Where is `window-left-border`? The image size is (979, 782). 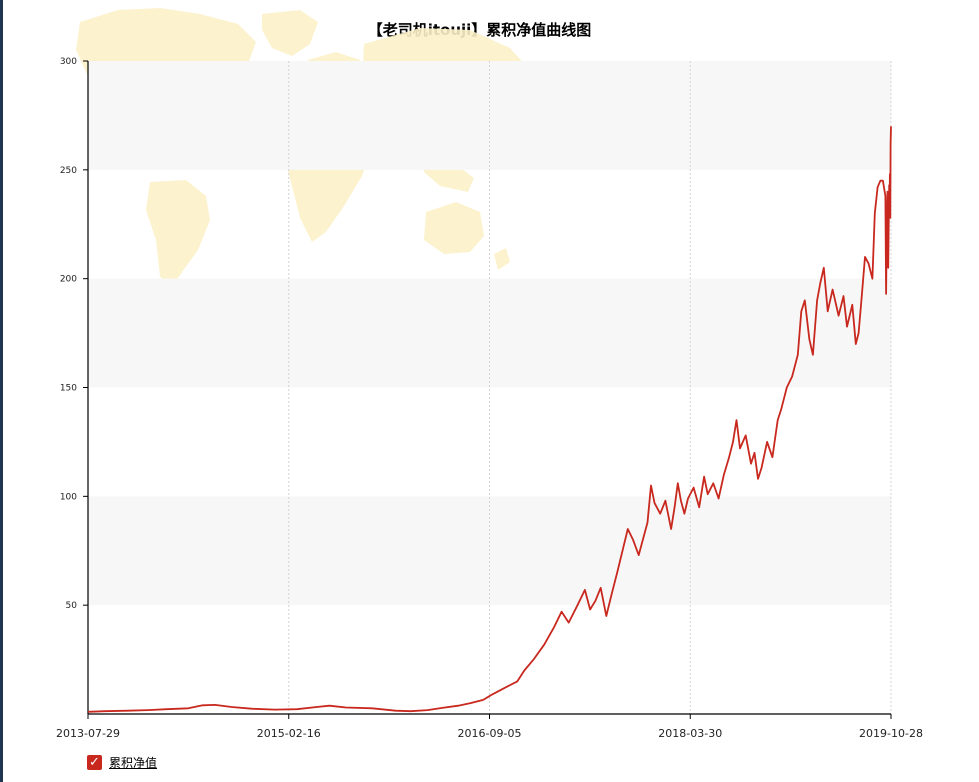 window-left-border is located at coordinates (1, 391).